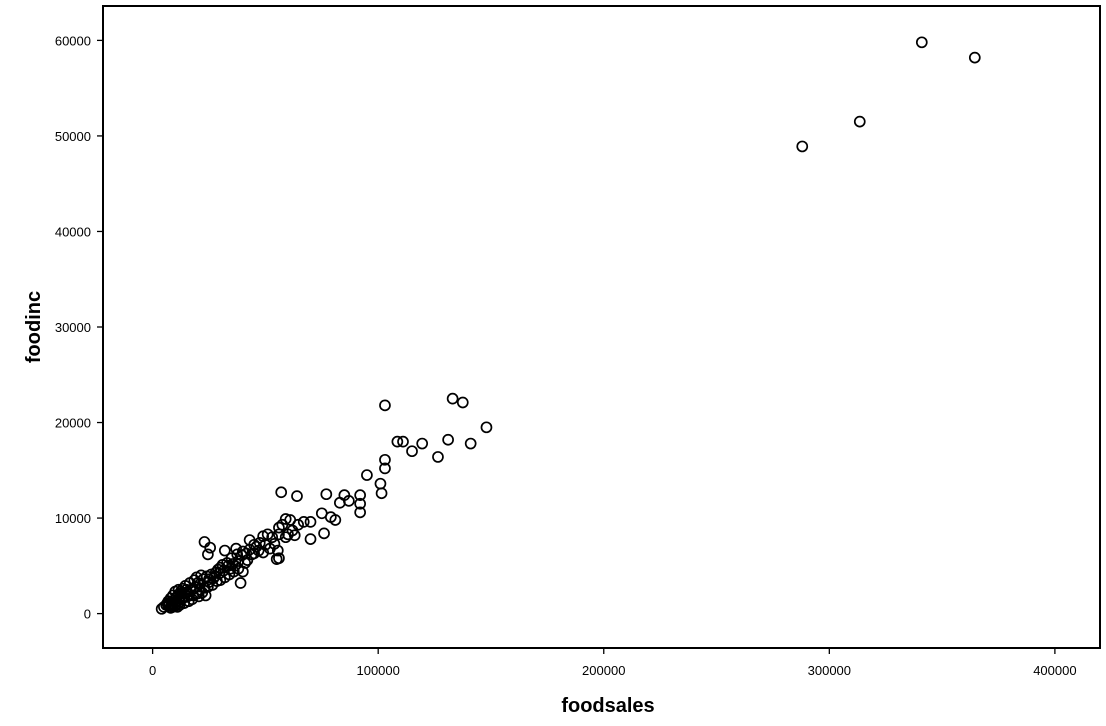 This screenshot has height=726, width=1106. I want to click on x-tick-label: 100000, so click(377, 670).